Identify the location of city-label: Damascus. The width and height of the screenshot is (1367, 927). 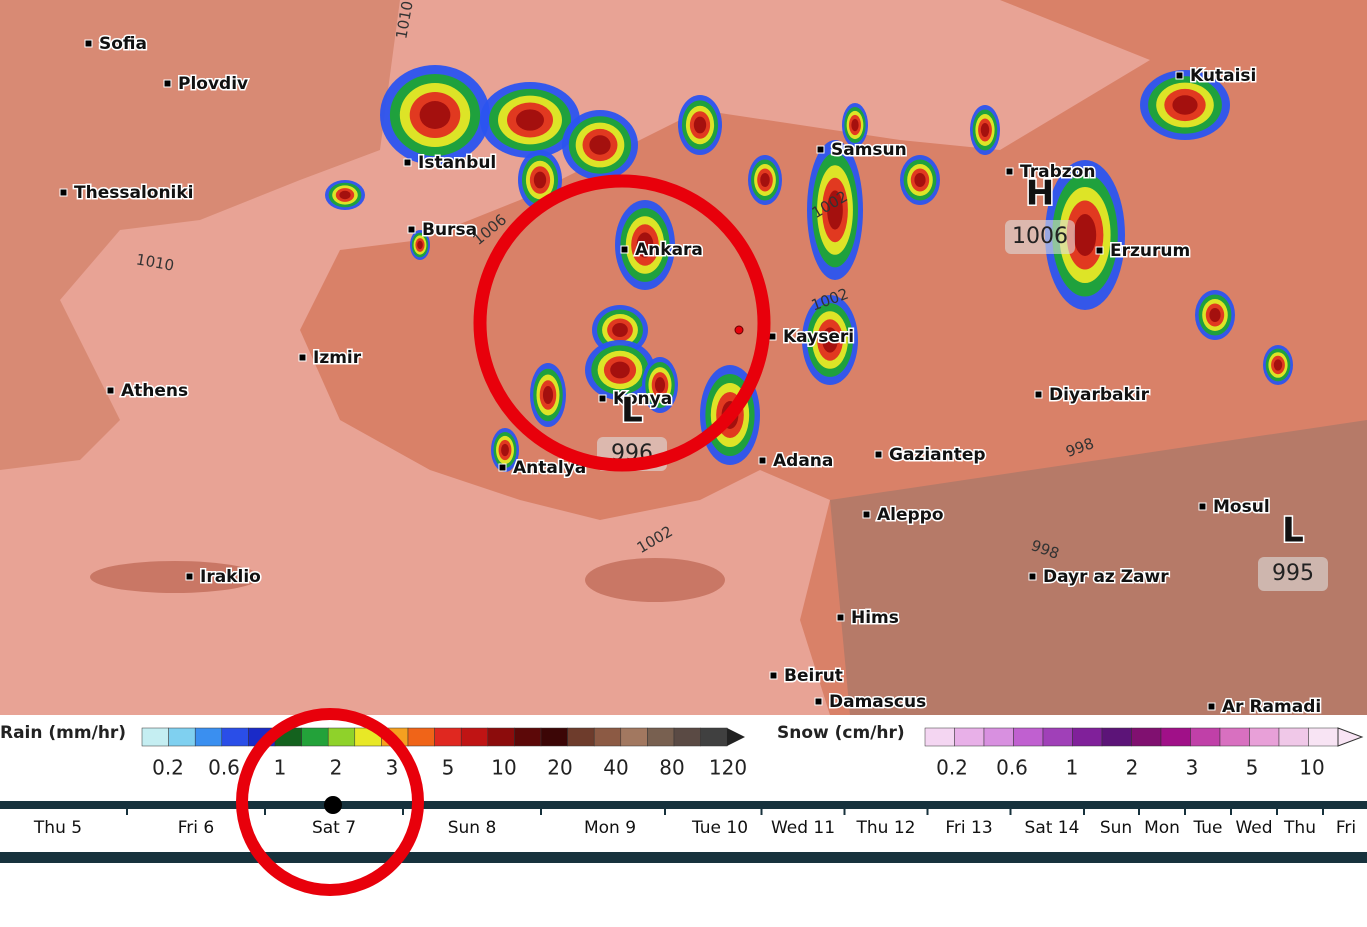
(877, 702).